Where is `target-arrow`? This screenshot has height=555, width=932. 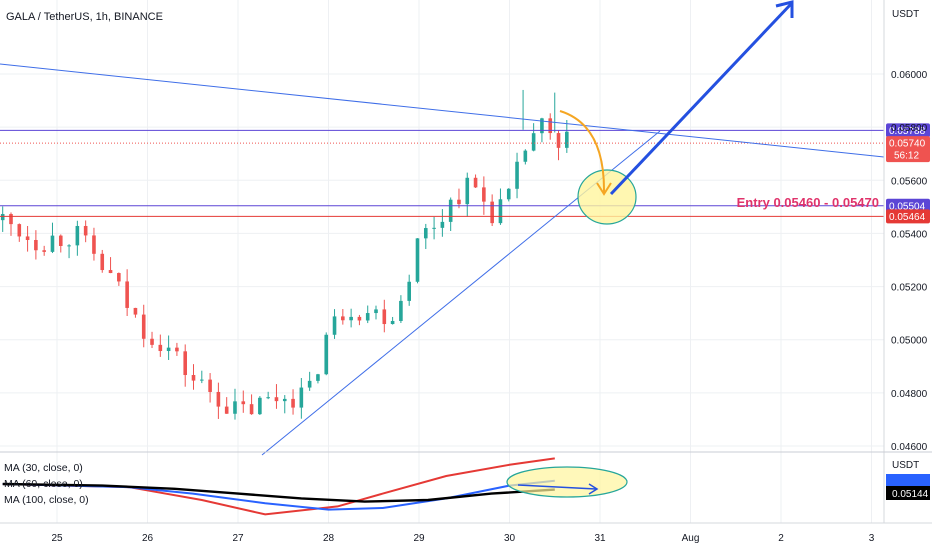 target-arrow is located at coordinates (701, 99).